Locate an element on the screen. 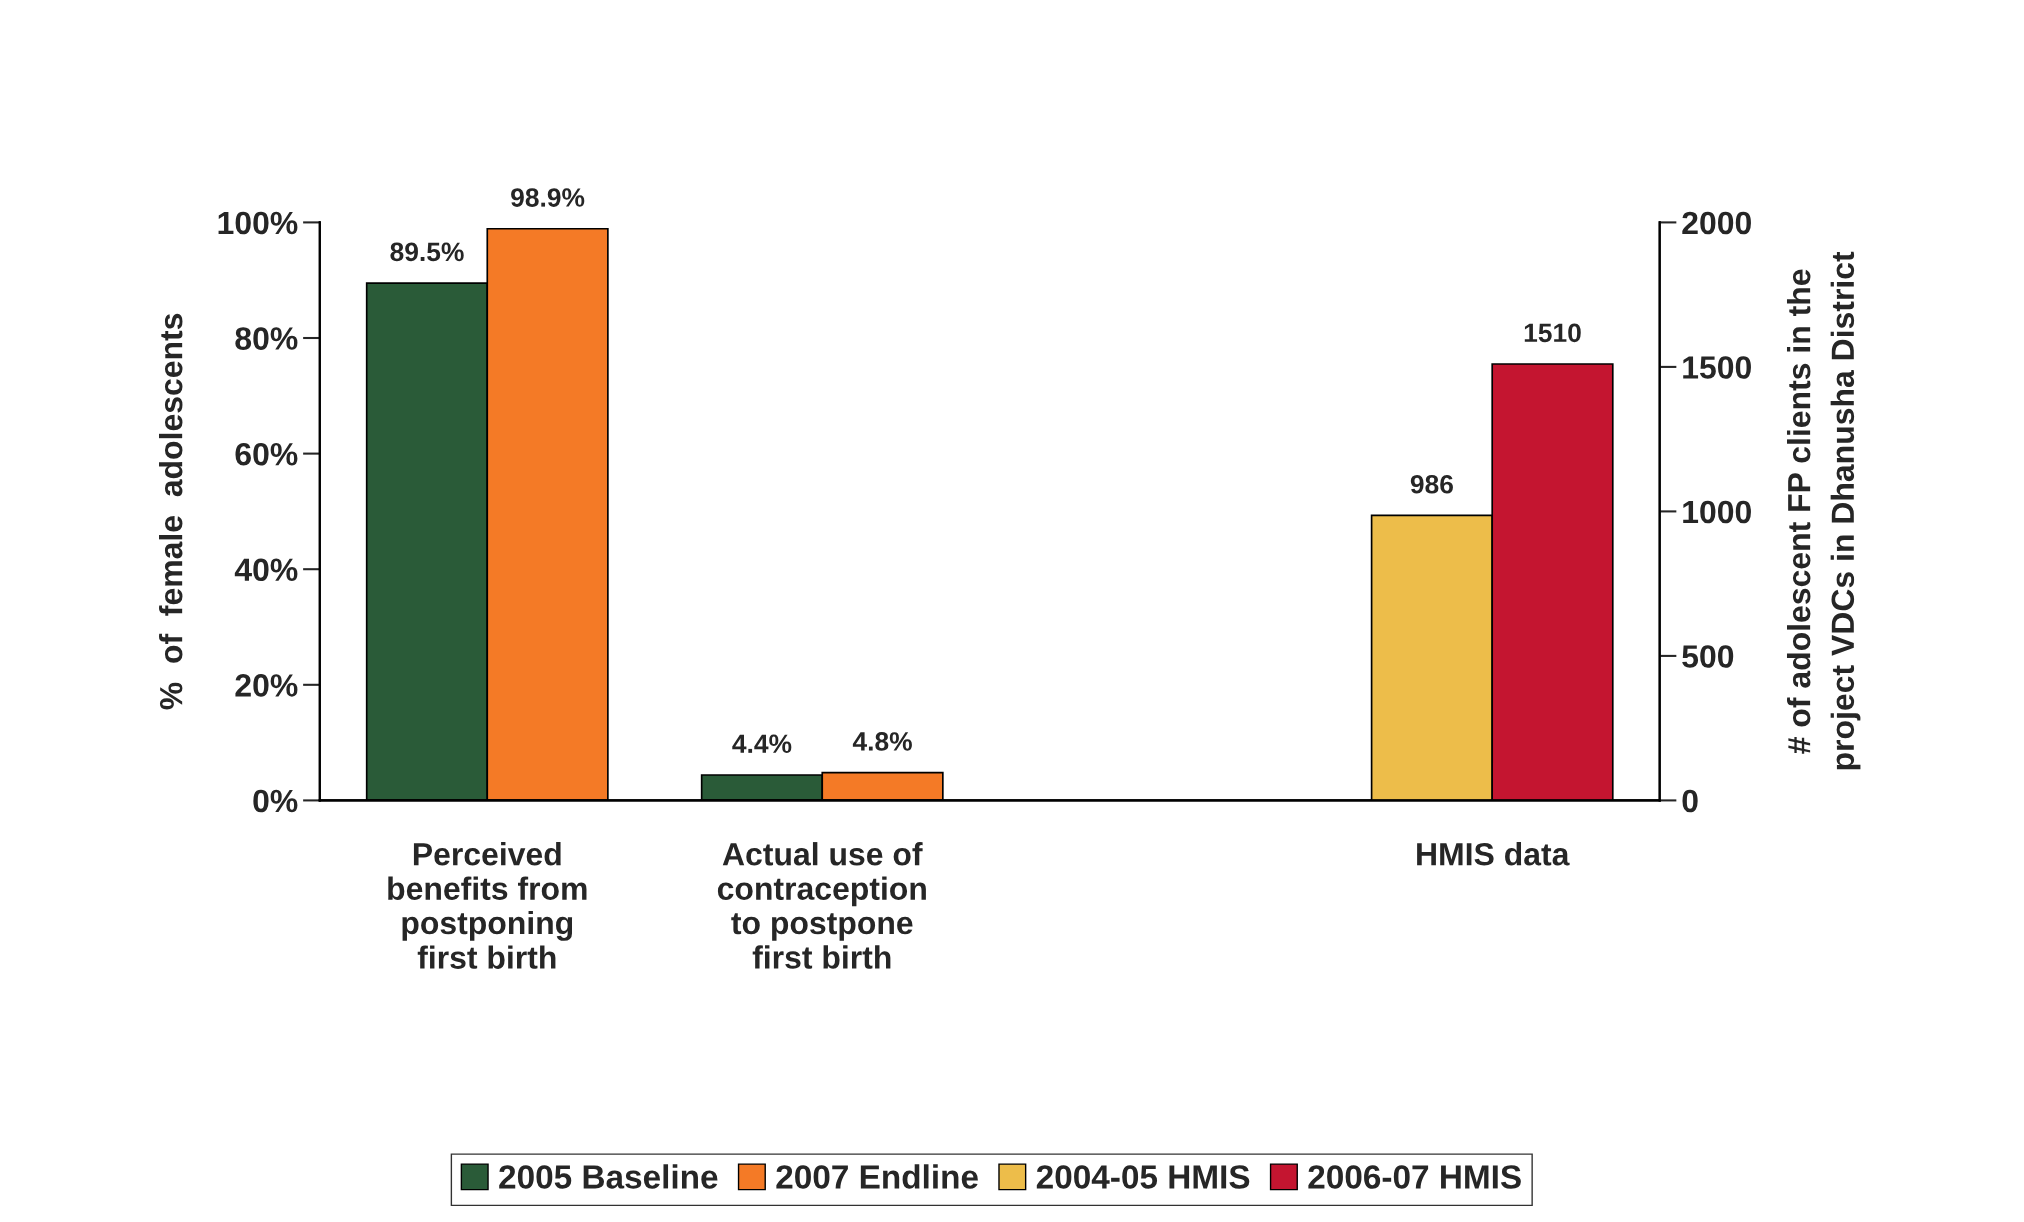 Image resolution: width=2024 pixels, height=1222 pixels. x-tick-label: Actual use of contraception to postpone first birth is located at coordinates (821, 905).